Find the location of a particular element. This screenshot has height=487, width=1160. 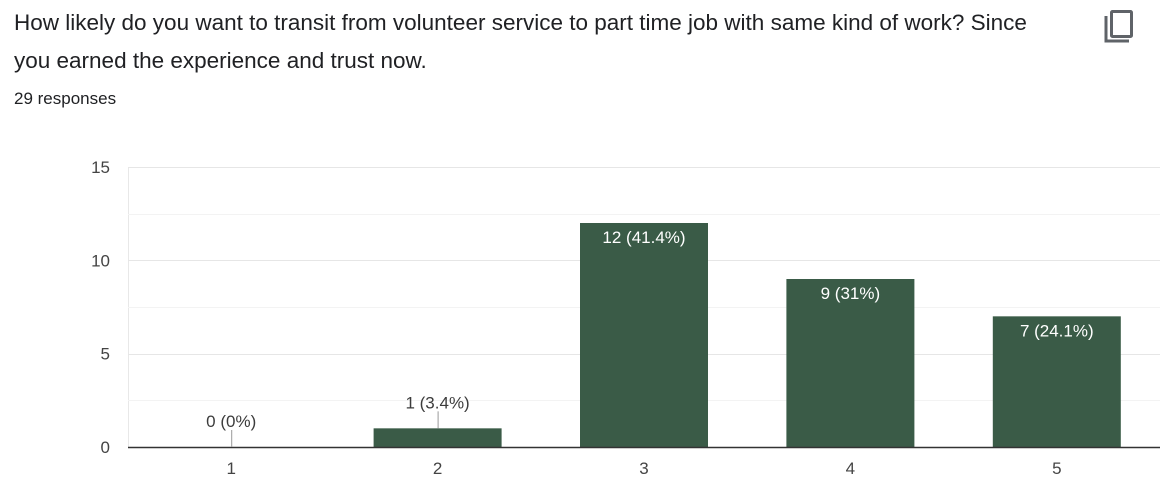

copy-icon is located at coordinates (1118, 26).